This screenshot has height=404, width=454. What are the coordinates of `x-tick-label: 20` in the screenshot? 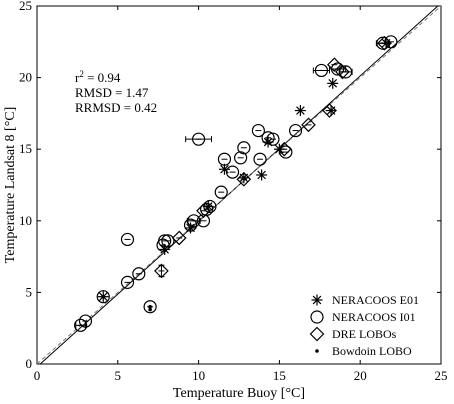 It's located at (360, 375).